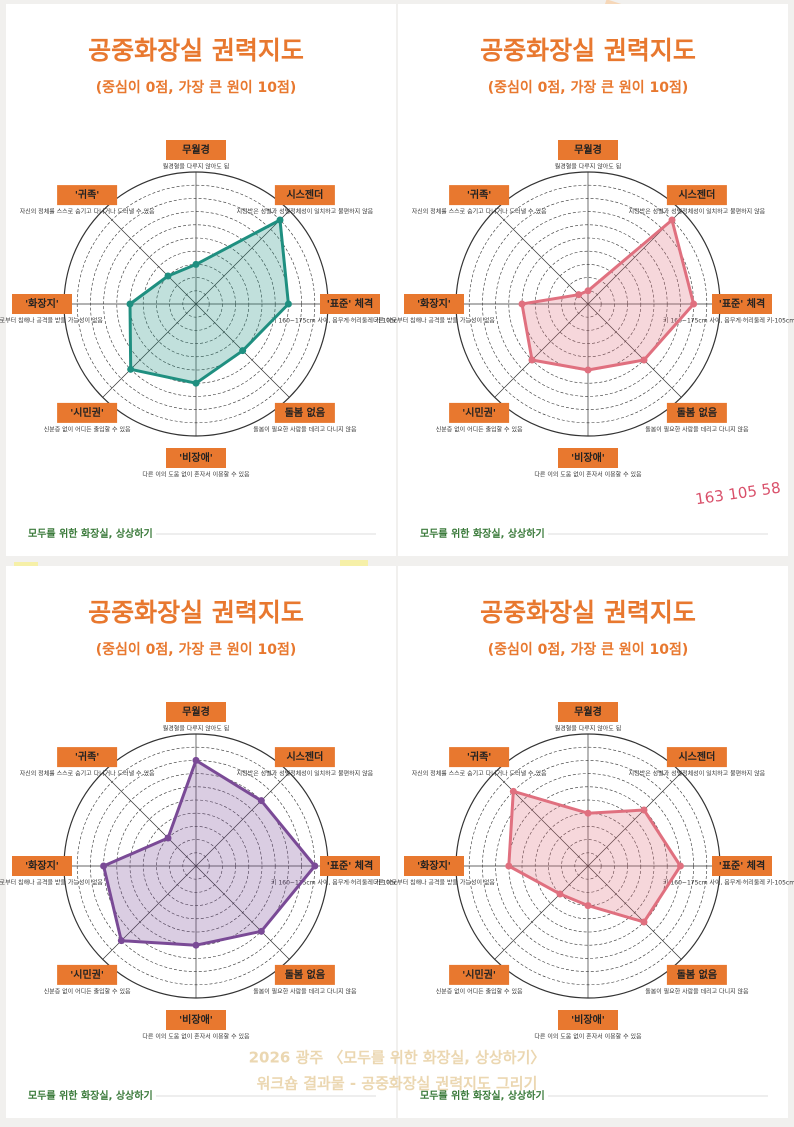 The image size is (794, 1127). What do you see at coordinates (397, 1084) in the screenshot?
I see `caption: 워크숍 결과물 - 공중화장실 권력지도 그리기` at bounding box center [397, 1084].